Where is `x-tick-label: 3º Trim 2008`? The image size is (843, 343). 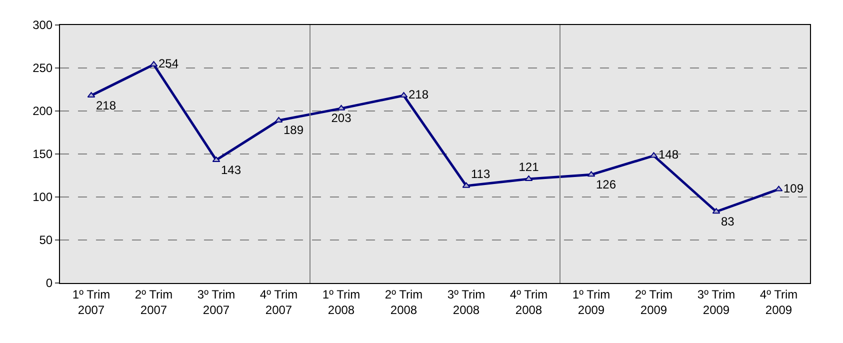 x-tick-label: 3º Trim 2008 is located at coordinates (466, 302).